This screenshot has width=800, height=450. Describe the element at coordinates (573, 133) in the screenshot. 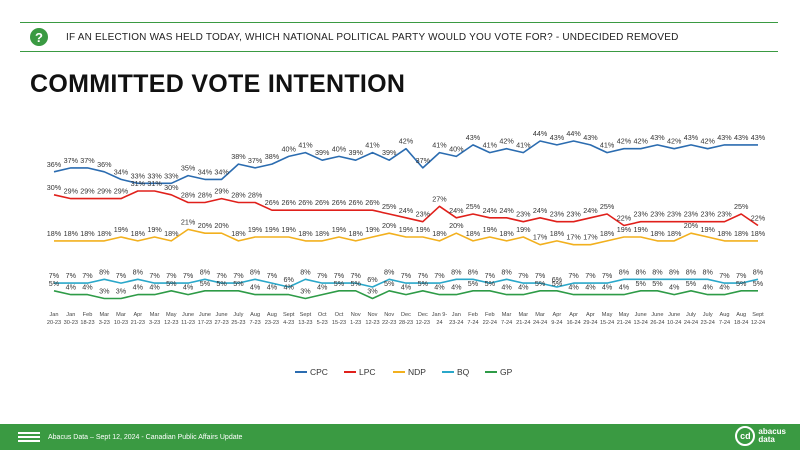

I see `data-label-cpc: 44%` at that location.